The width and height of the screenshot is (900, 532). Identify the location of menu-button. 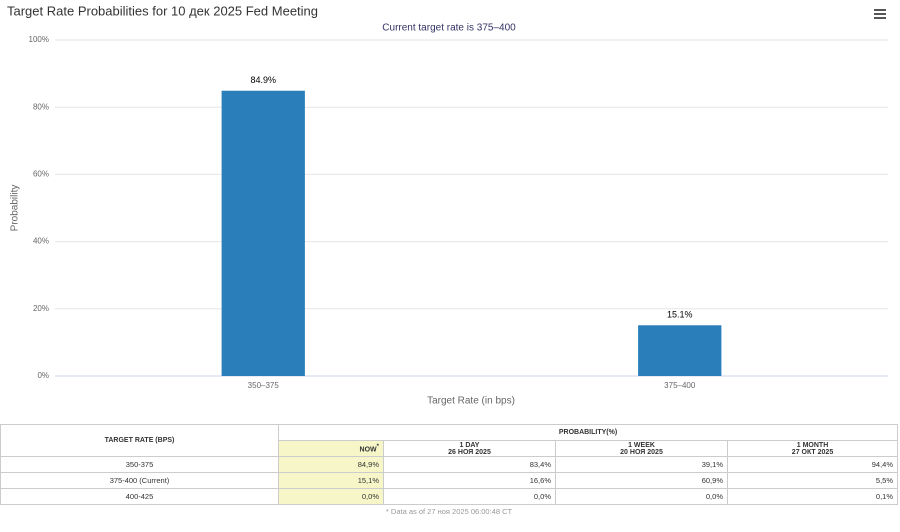
(880, 14).